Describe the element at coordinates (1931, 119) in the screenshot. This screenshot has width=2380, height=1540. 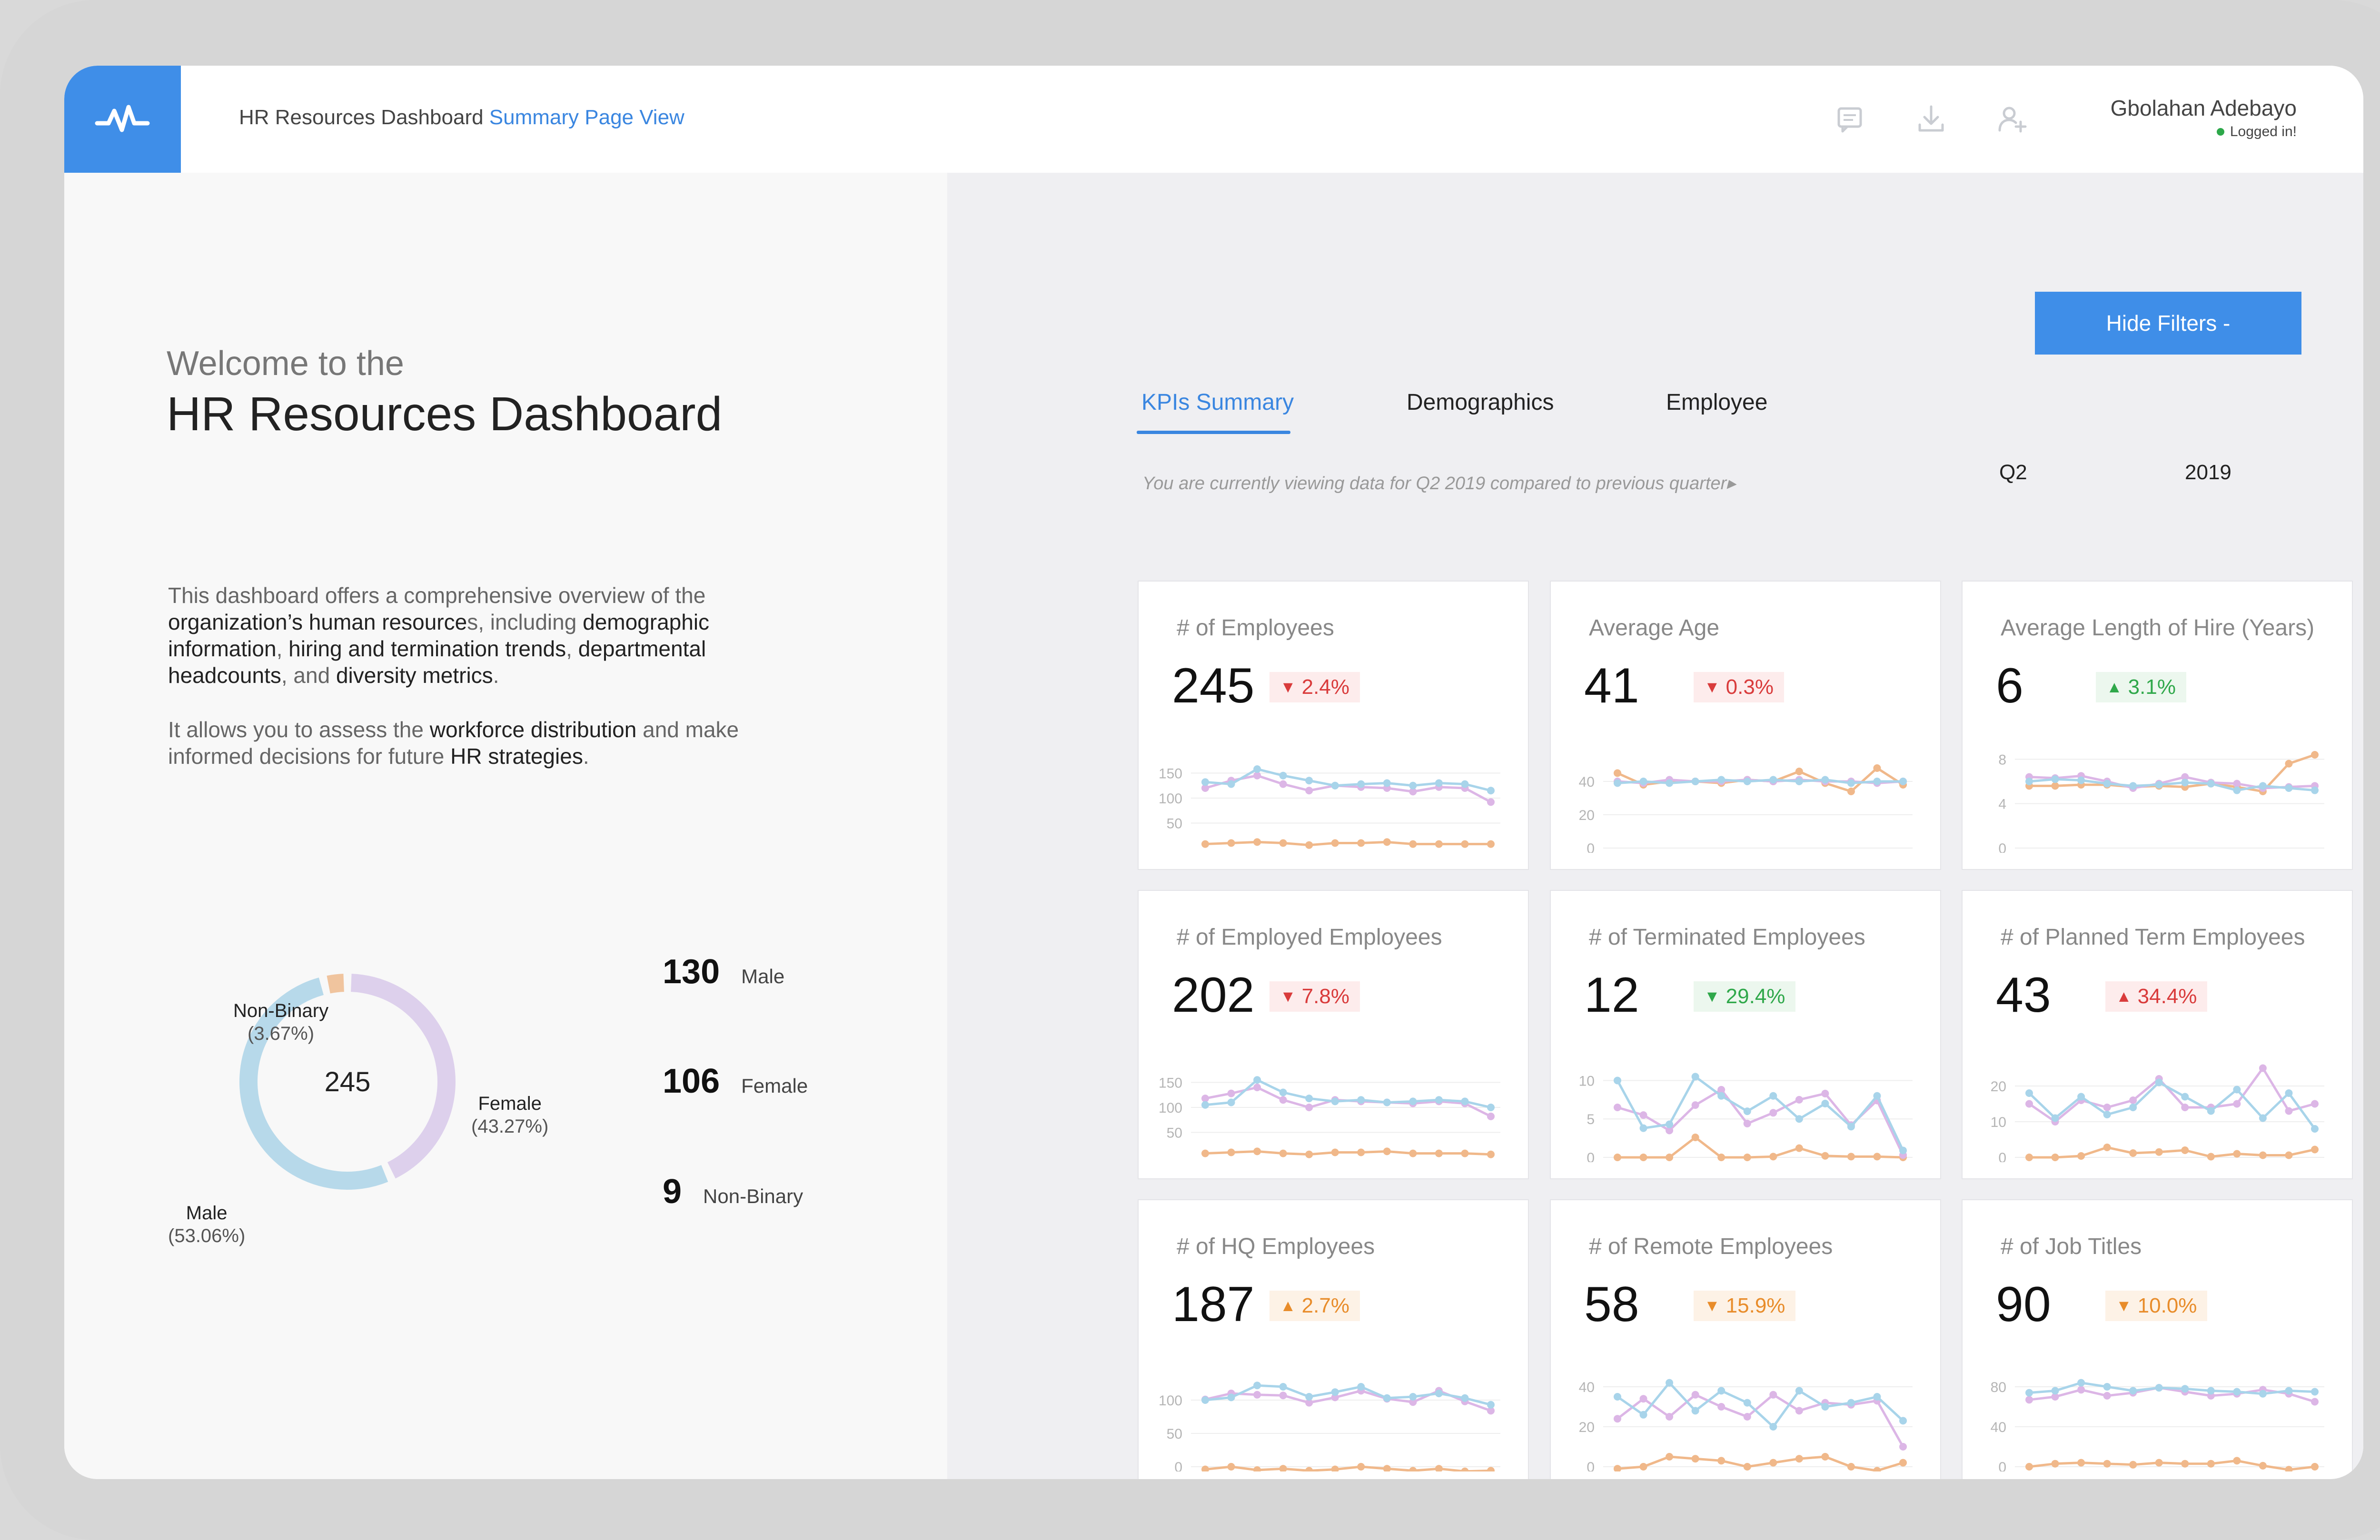
I see `download-icon` at that location.